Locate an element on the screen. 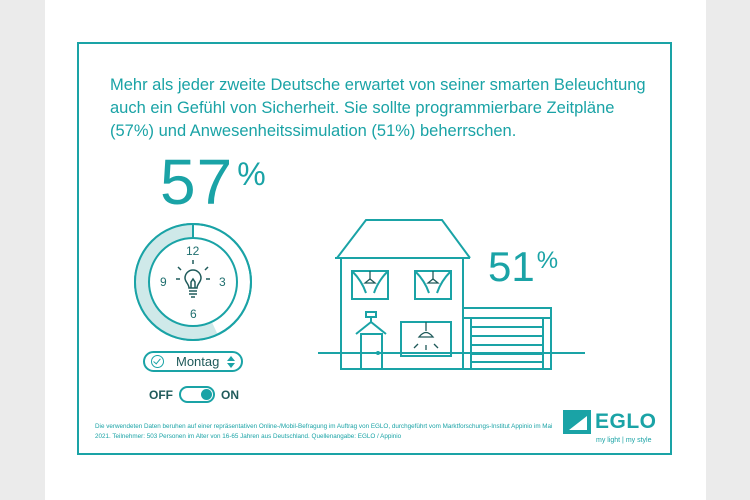  power-toggle-row: OFF ON is located at coordinates (194, 394).